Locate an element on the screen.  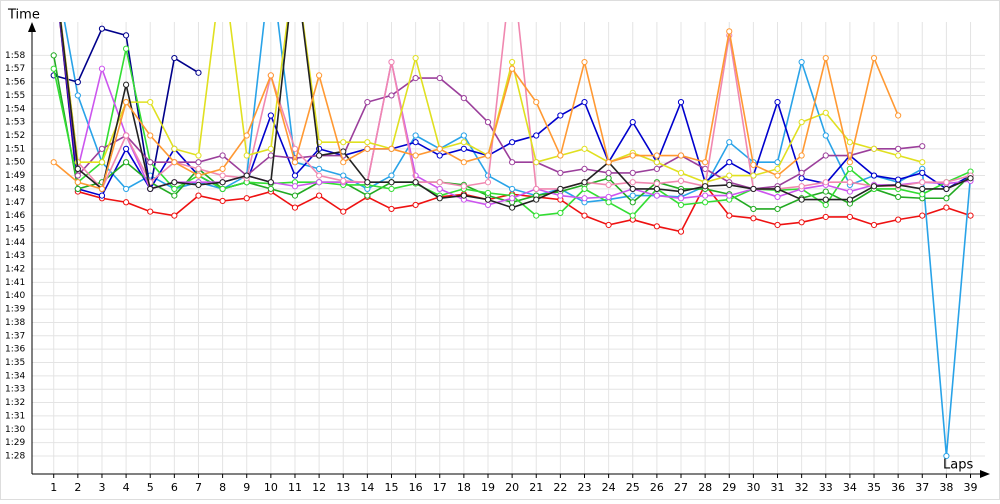
y-tick-label: 1:51 is located at coordinates (15, 149).